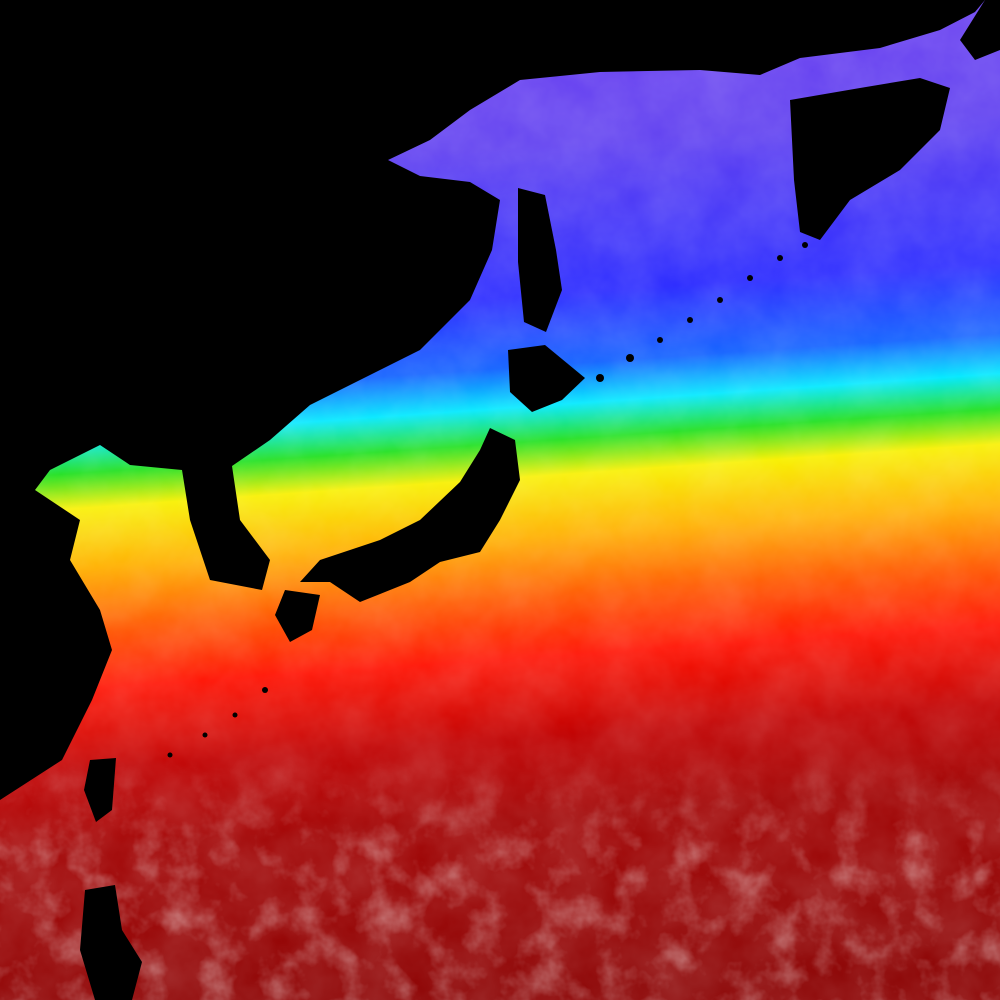 The width and height of the screenshot is (1000, 1000). I want to click on far-east-coast, so click(980, 30).